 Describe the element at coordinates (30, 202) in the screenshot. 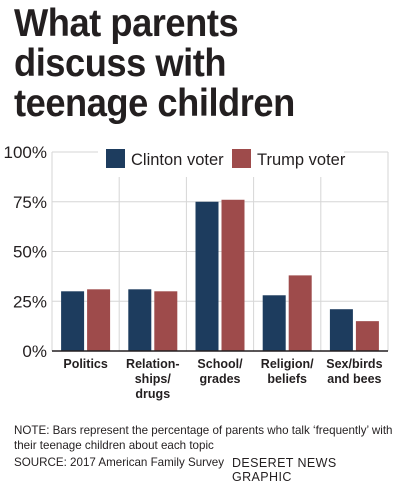

I see `y-tick-label: 75%` at that location.